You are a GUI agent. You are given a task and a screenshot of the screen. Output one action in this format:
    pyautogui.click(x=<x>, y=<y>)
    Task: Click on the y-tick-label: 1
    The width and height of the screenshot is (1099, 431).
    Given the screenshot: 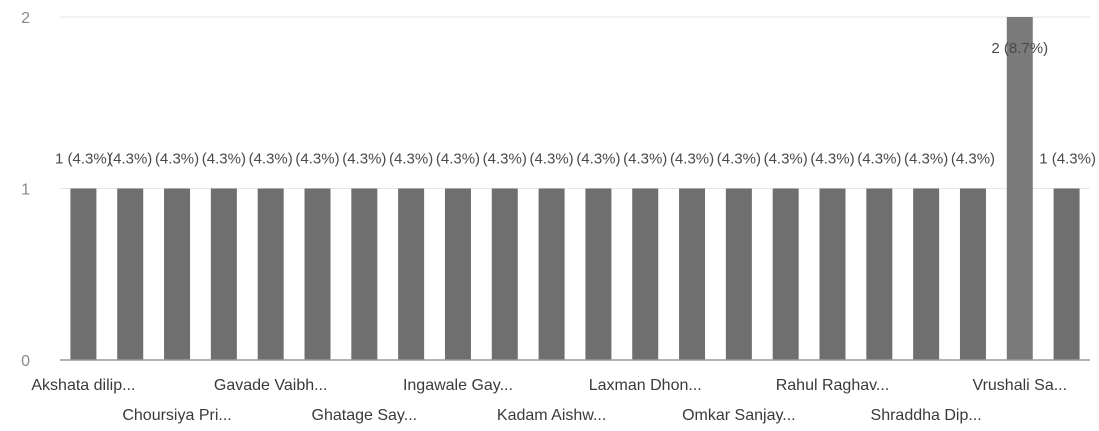 What is the action you would take?
    pyautogui.click(x=25, y=190)
    